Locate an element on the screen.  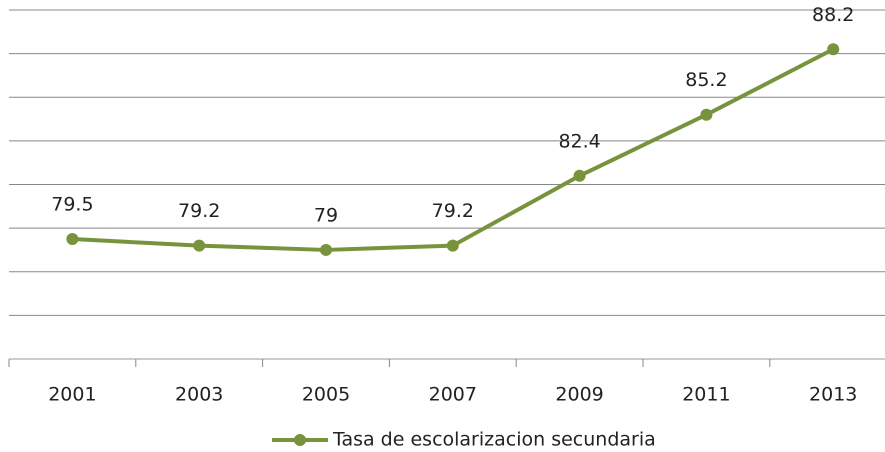
data-label: 88.2 is located at coordinates (833, 15).